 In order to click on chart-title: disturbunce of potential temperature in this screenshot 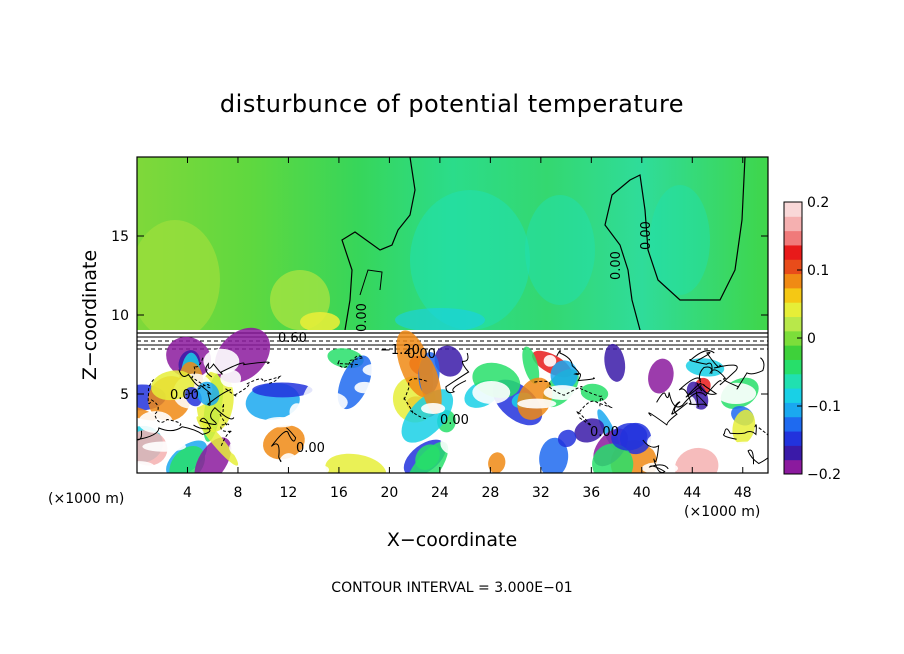, I will do `click(452, 104)`.